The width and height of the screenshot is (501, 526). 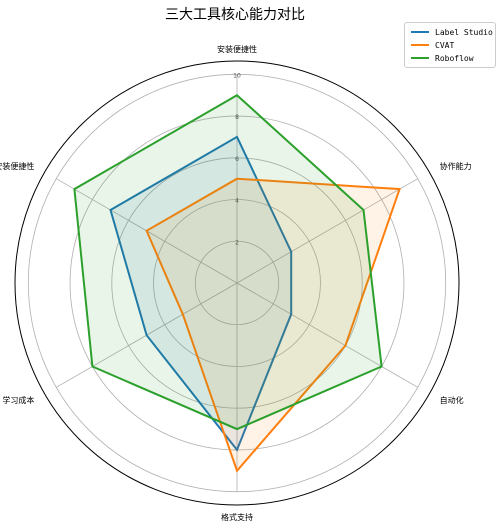 I want to click on radial-tick-label: 8, so click(x=237, y=117).